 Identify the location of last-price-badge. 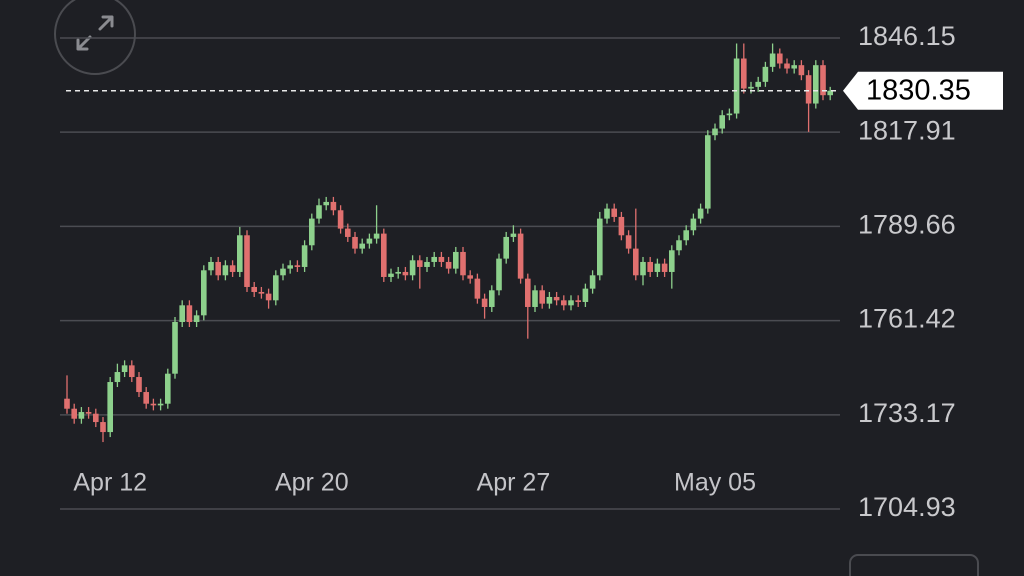
(923, 90).